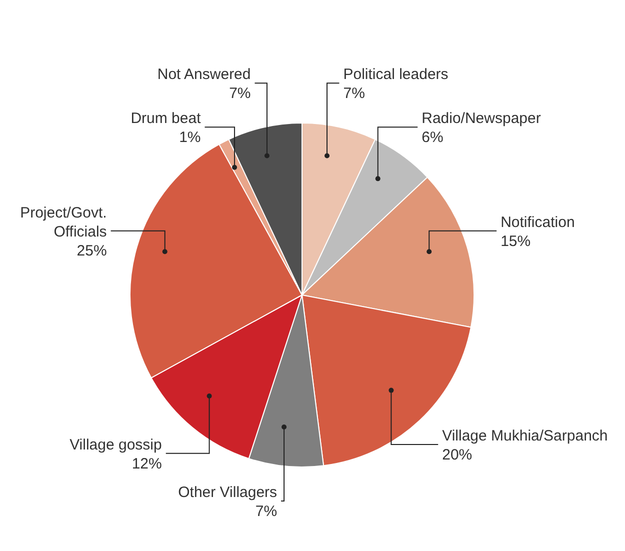 The height and width of the screenshot is (551, 625). I want to click on slice-label: Political leaders, so click(395, 75).